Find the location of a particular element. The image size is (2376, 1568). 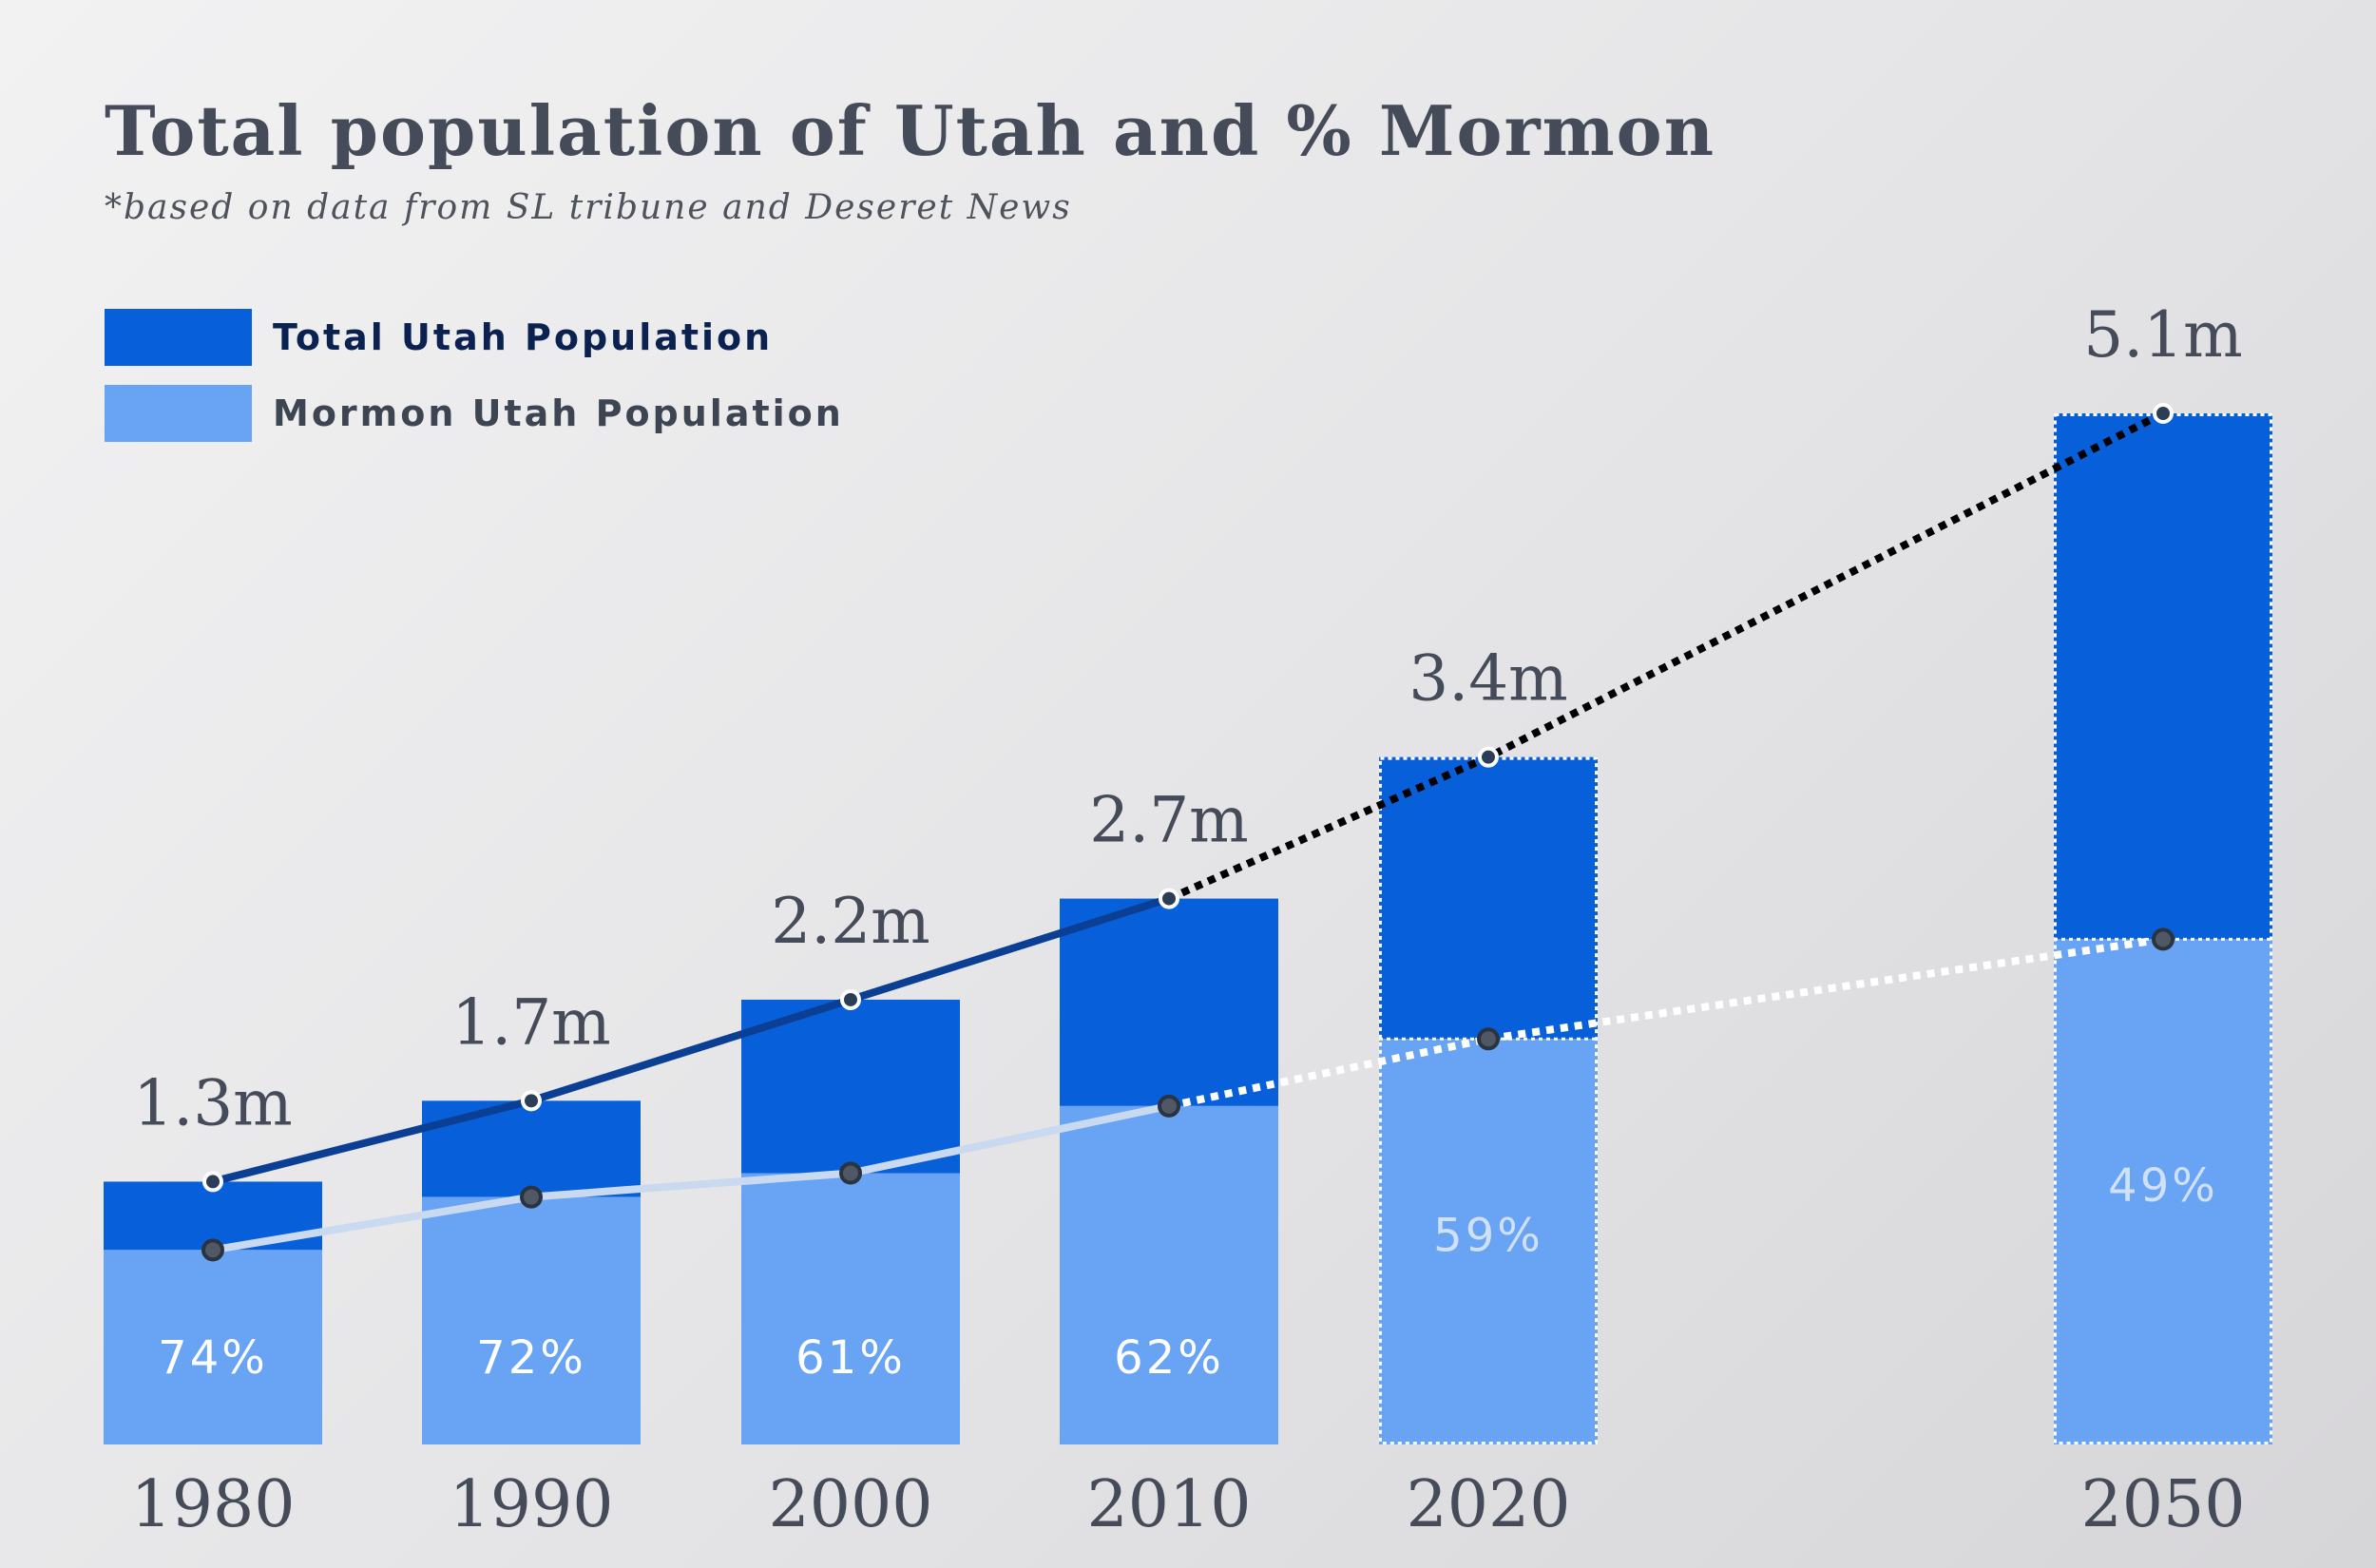

line-total-actual is located at coordinates (691, 1040).